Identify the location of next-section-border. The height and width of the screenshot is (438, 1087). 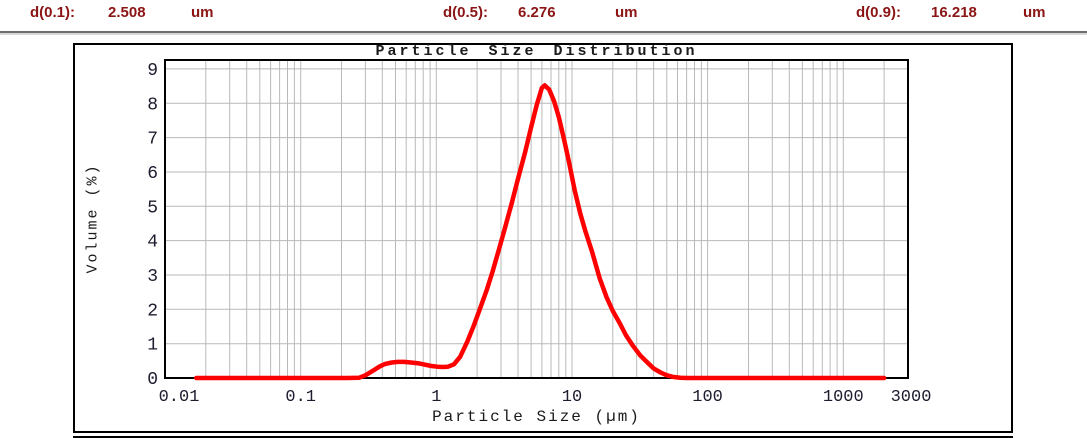
(543, 437).